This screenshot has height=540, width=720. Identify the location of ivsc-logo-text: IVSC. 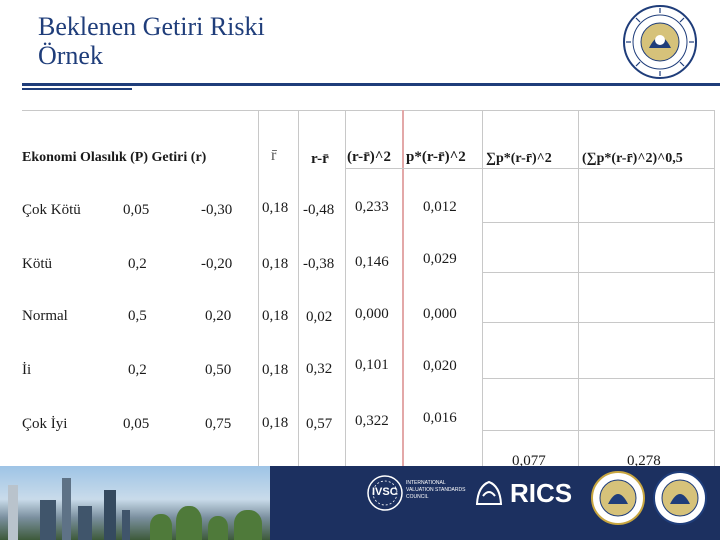
(385, 492).